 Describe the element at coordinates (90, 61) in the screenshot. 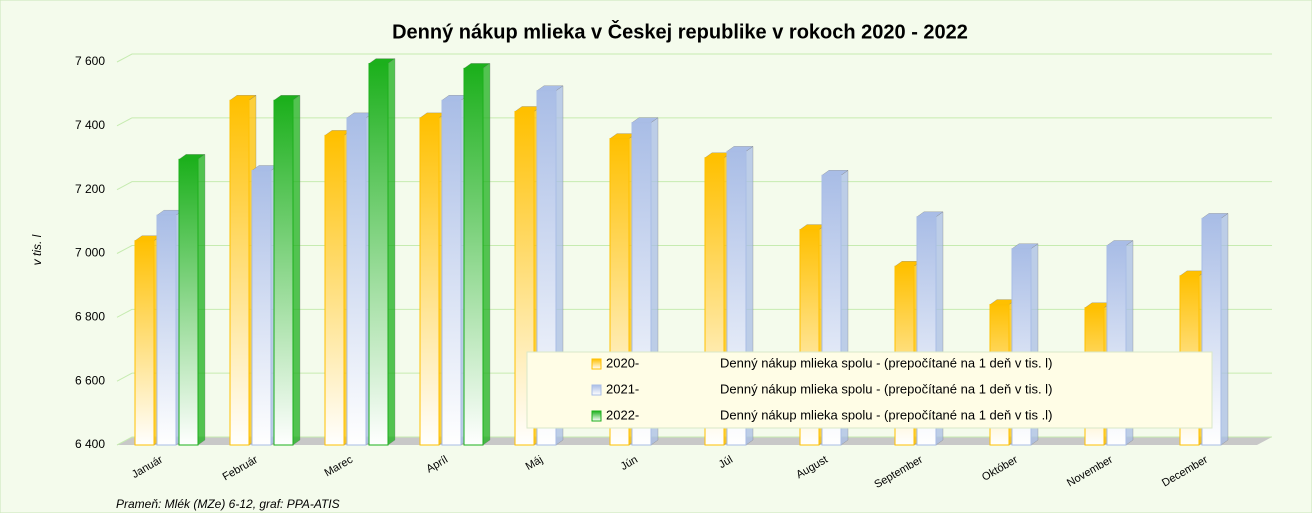

I see `y-tick-label: 7 600` at that location.